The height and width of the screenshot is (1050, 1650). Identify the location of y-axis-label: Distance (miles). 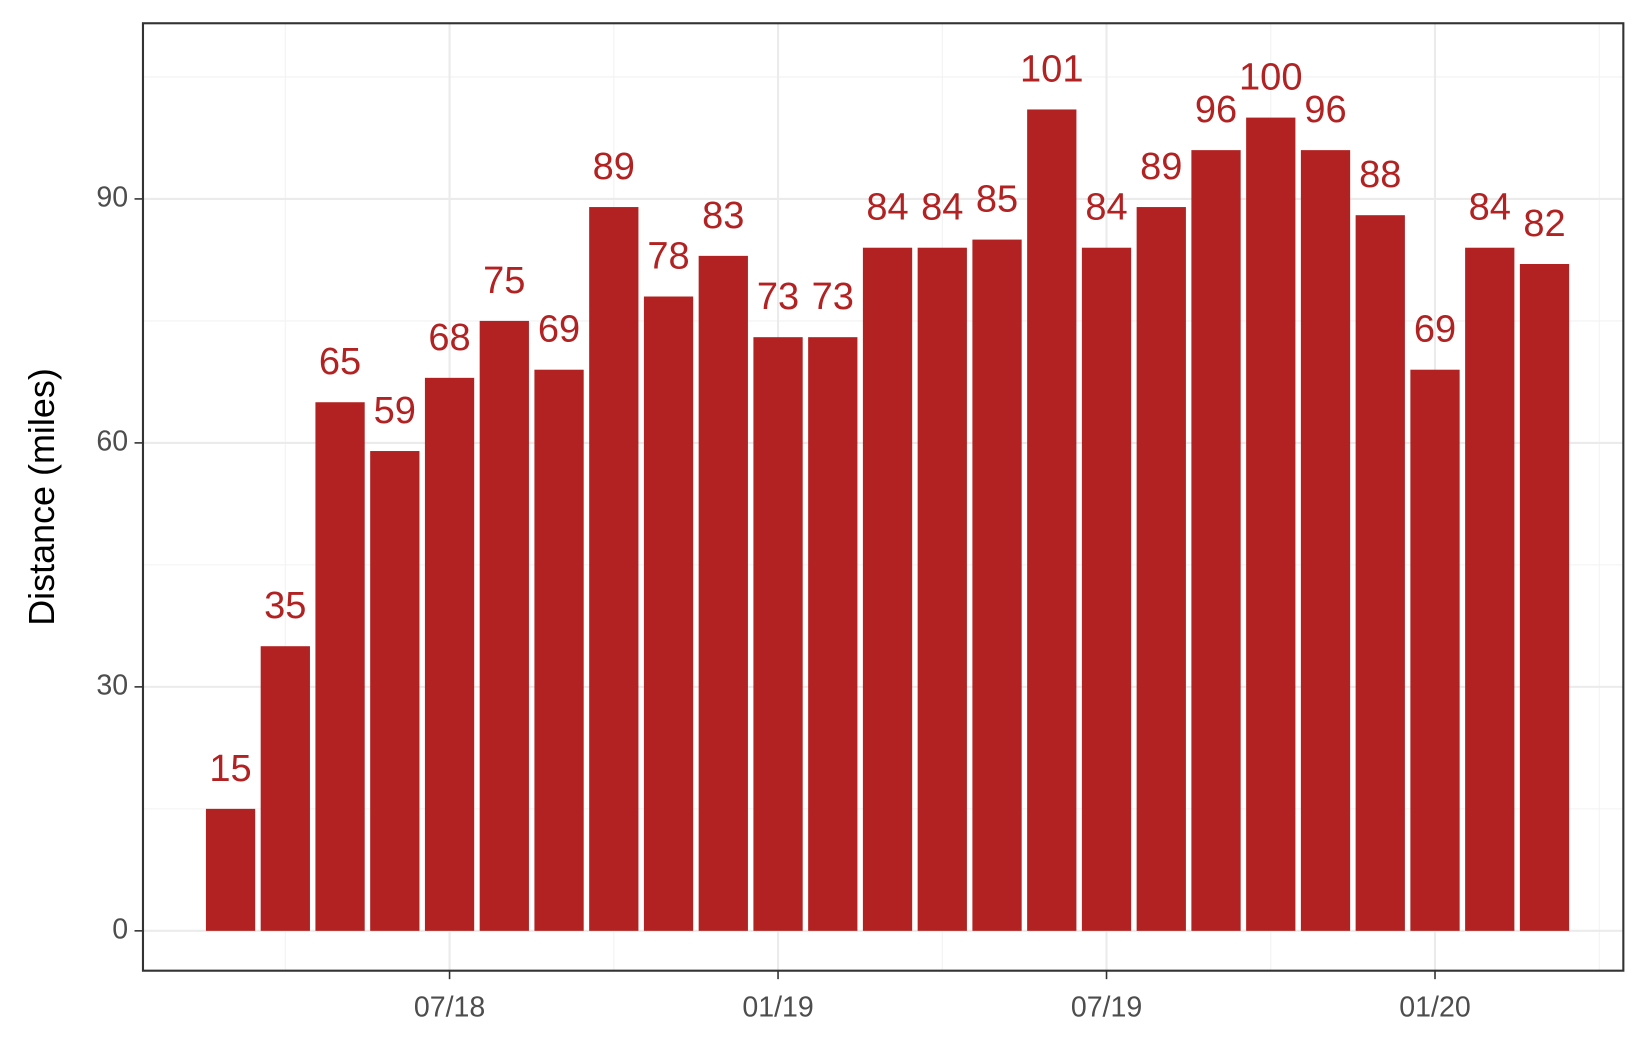
(41, 497).